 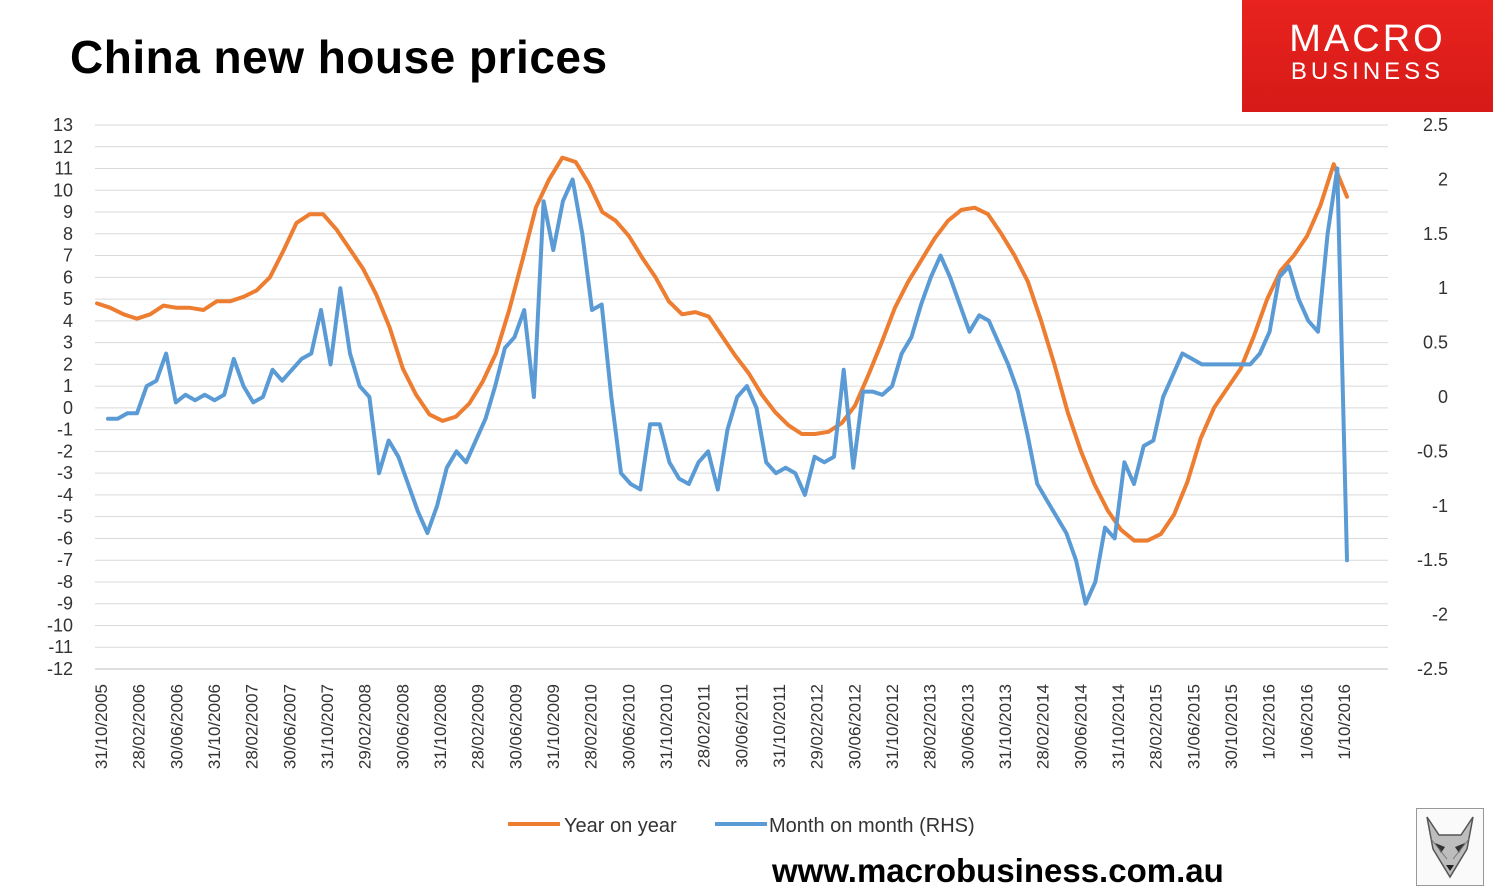 What do you see at coordinates (1367, 71) in the screenshot?
I see `brand-name-line2: BUSINESS` at bounding box center [1367, 71].